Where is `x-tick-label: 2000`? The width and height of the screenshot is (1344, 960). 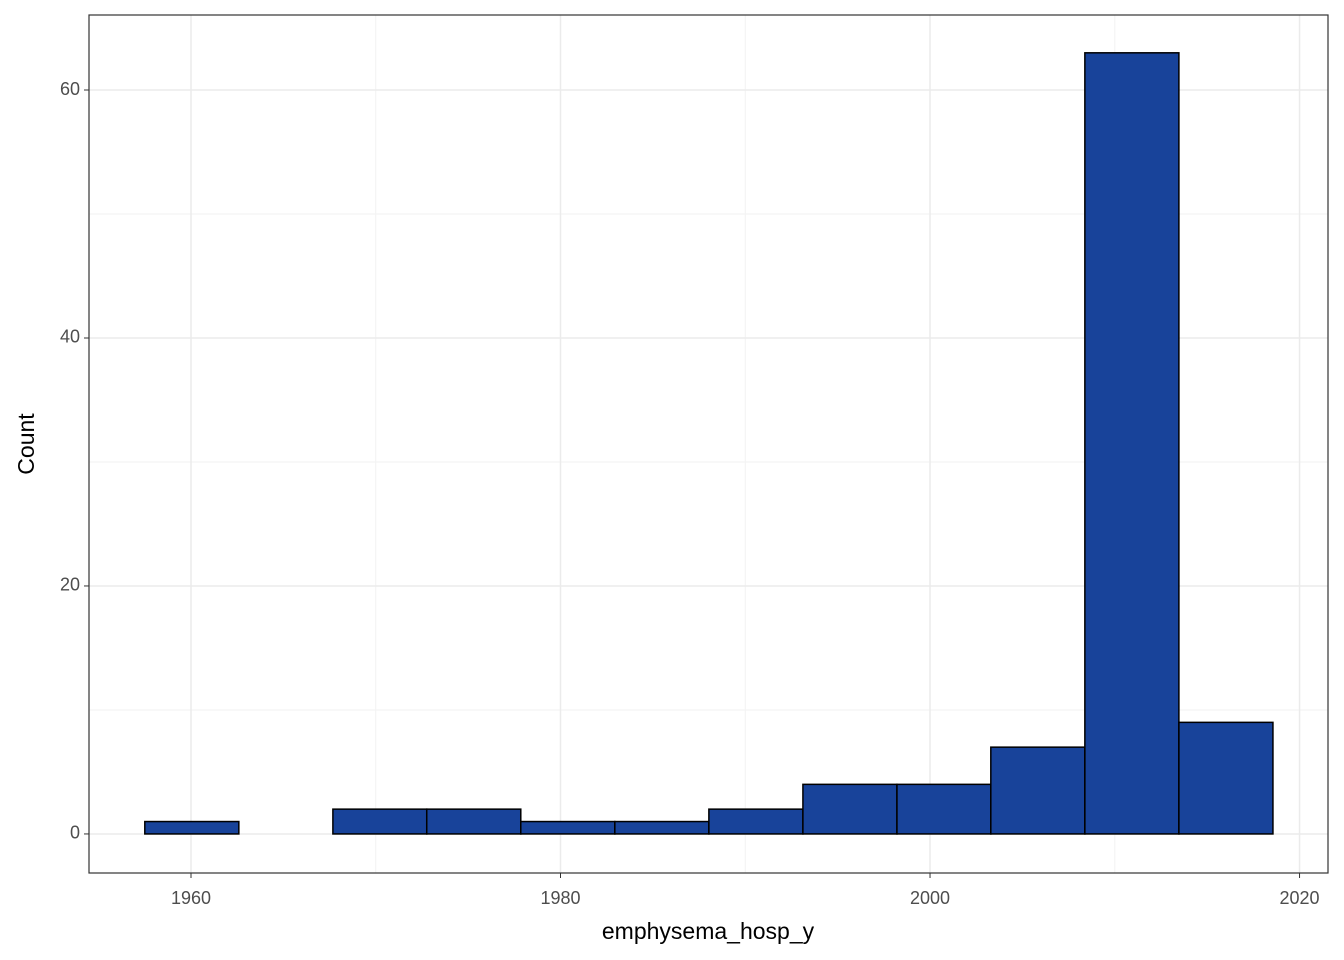 x-tick-label: 2000 is located at coordinates (930, 898).